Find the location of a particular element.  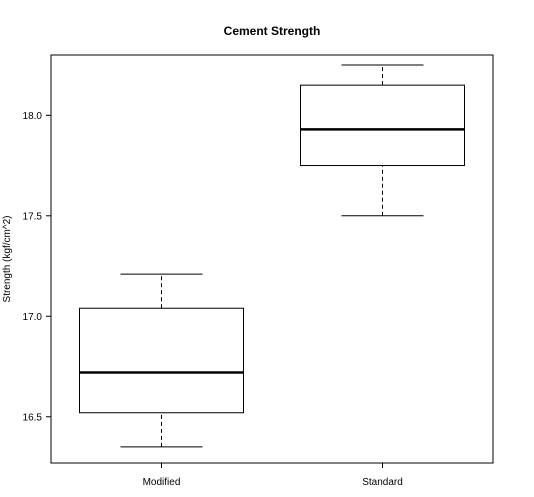

box-modified is located at coordinates (161, 360).